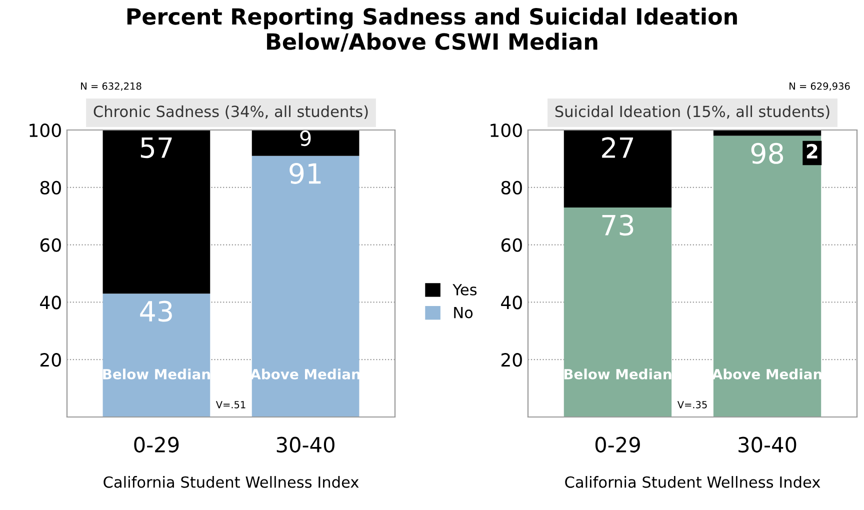  Describe the element at coordinates (111, 86) in the screenshot. I see `text: N = 632,218` at that location.